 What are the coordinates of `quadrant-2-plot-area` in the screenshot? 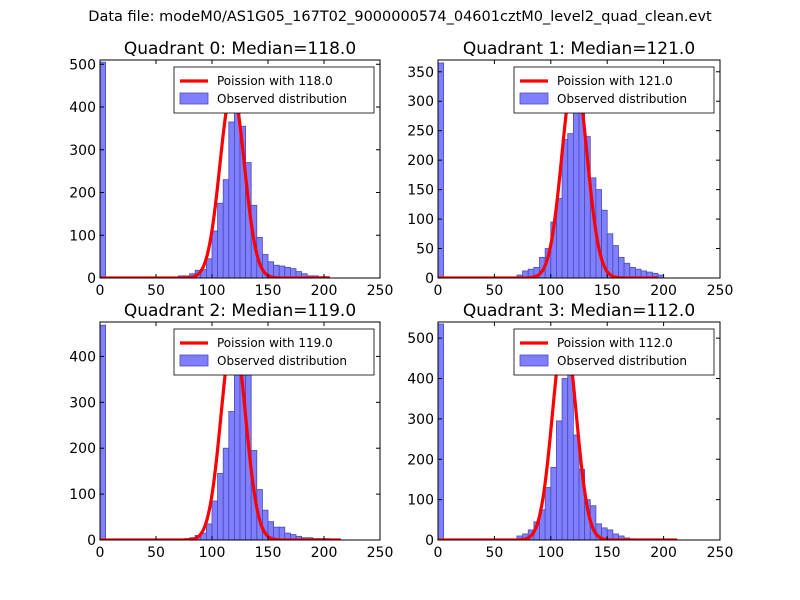 It's located at (221, 432).